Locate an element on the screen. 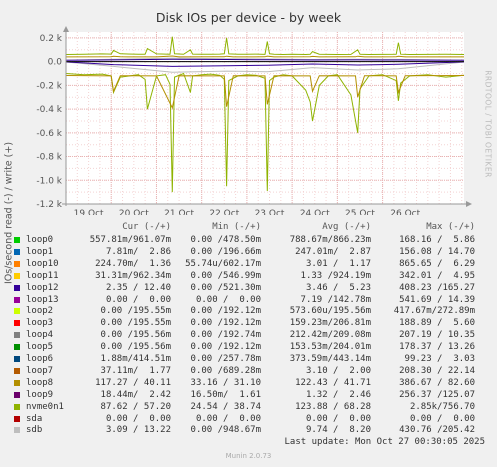  legend-name: loop2 is located at coordinates (40, 311).